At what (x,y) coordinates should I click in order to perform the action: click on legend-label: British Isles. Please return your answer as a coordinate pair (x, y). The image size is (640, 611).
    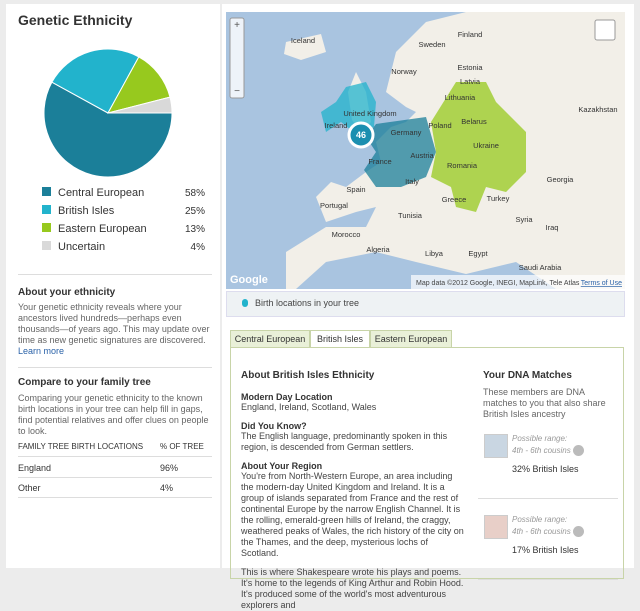
    Looking at the image, I should click on (86, 211).